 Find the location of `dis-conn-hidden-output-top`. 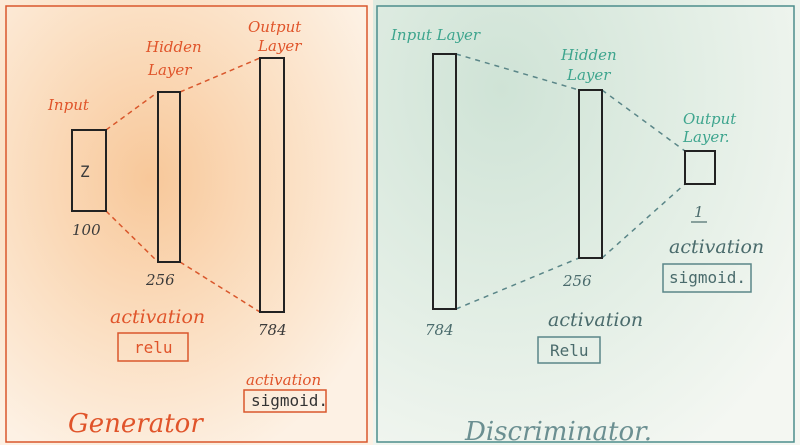

dis-conn-hidden-output-top is located at coordinates (643, 120).